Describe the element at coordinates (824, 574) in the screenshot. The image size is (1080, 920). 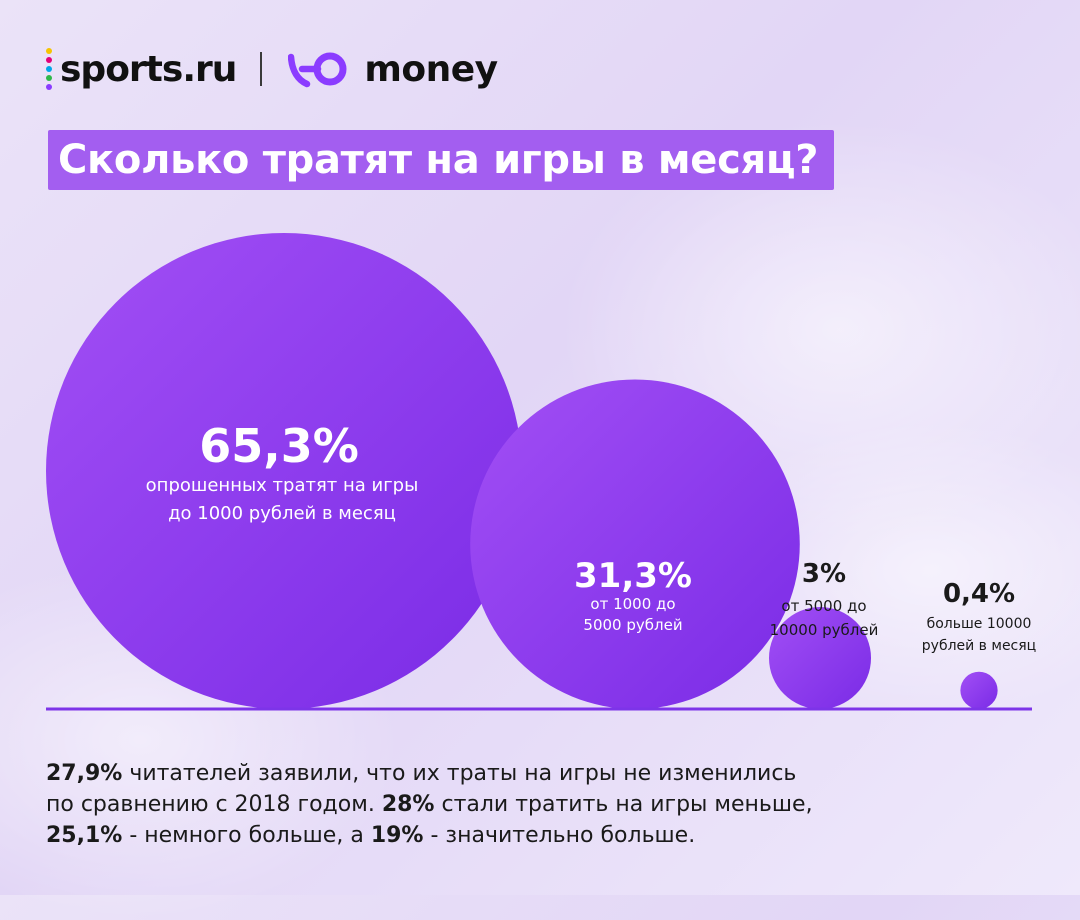
I see `bubble-value-label: 3%` at that location.